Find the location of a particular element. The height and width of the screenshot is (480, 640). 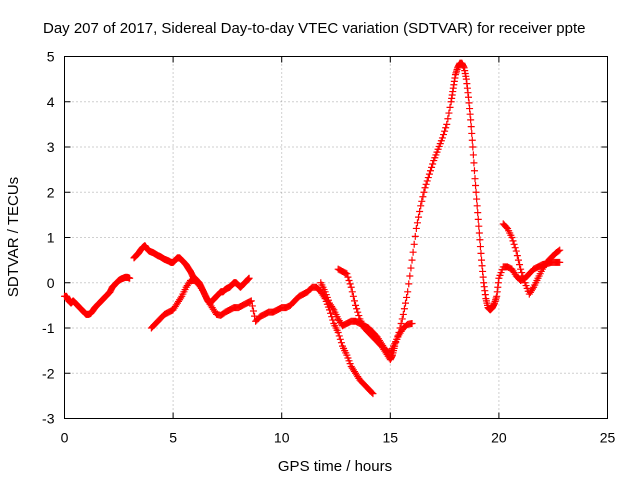

y-tick-label: -1 is located at coordinates (48, 328).